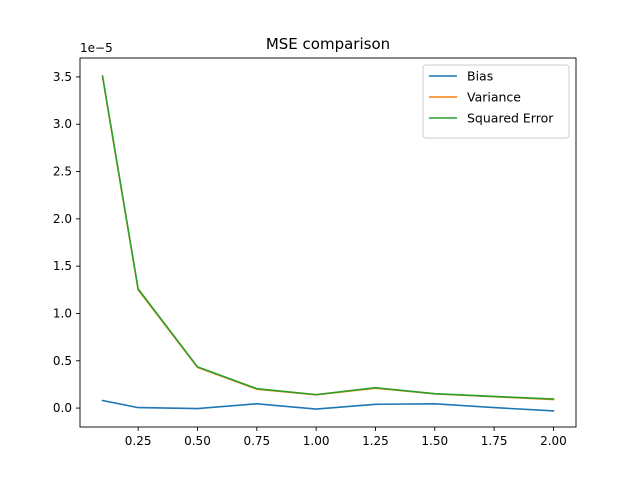  Describe the element at coordinates (494, 441) in the screenshot. I see `x-tick-label: 1.75` at that location.